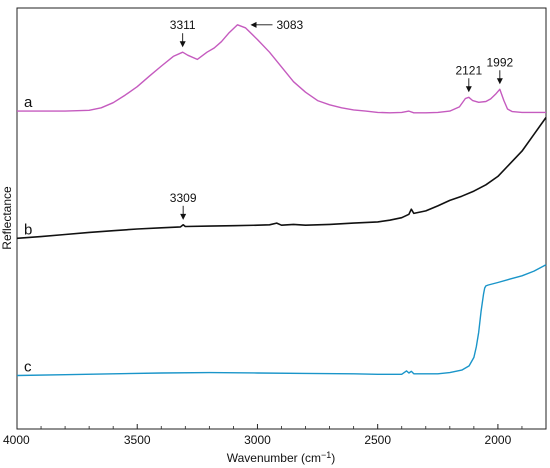 The height and width of the screenshot is (468, 550). Describe the element at coordinates (137, 440) in the screenshot. I see `x-tick-label: 3500` at that location.